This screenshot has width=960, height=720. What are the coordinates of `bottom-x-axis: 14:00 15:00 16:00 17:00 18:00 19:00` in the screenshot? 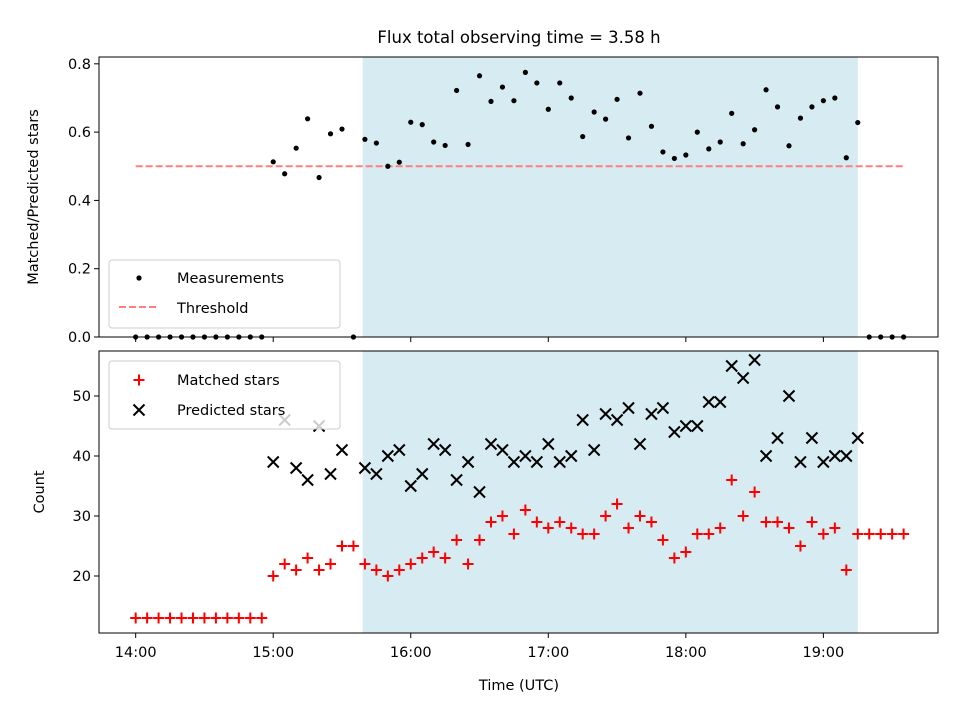 It's located at (479, 647).